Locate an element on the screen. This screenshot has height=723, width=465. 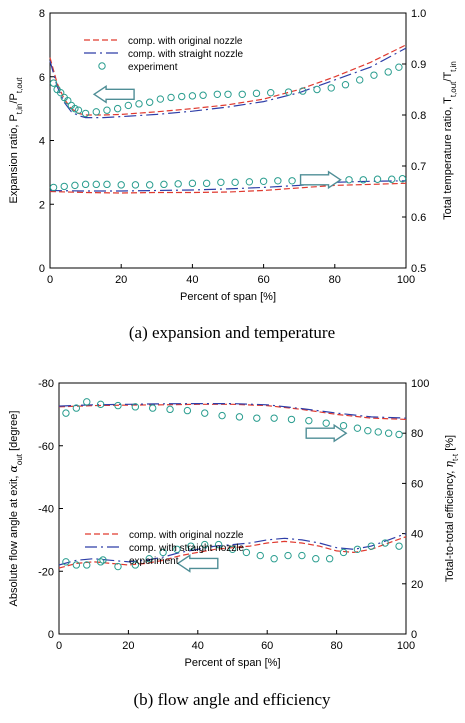
y-right-tick-label: 1.0 is located at coordinates (418, 14).